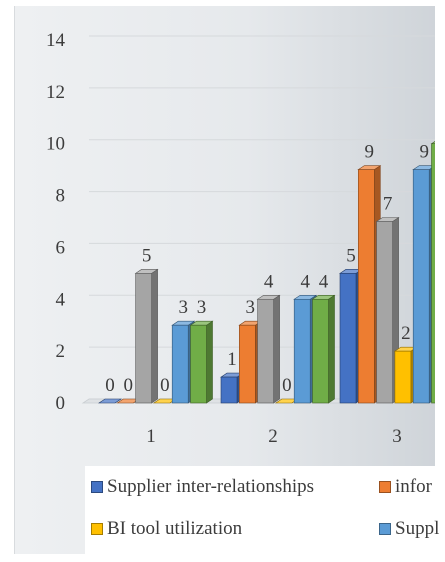 The width and height of the screenshot is (445, 562). I want to click on y-tick-label: 0, so click(61, 403).